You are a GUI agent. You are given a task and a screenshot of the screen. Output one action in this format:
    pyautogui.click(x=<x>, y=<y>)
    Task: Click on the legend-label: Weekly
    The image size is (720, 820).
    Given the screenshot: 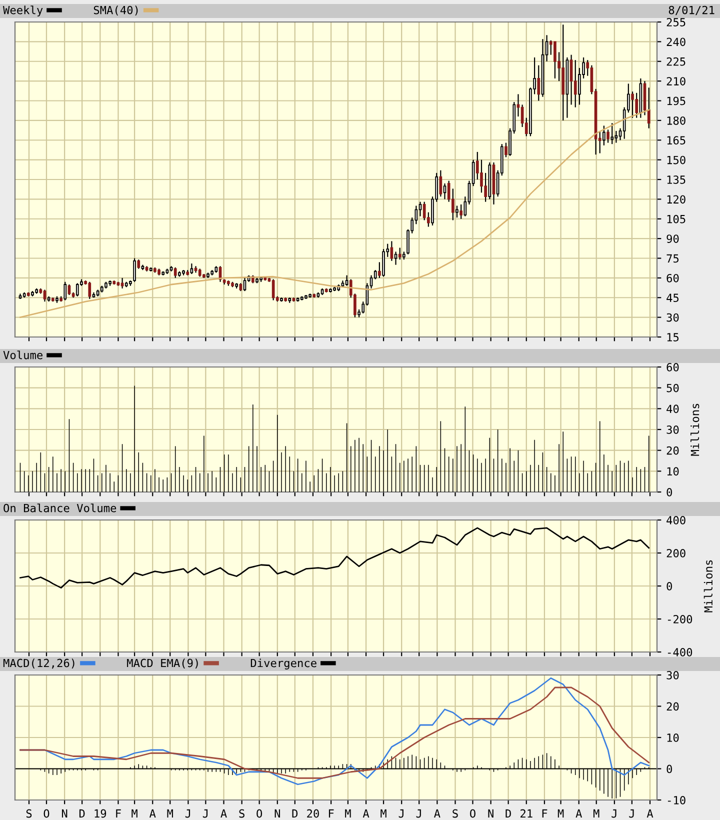 What is the action you would take?
    pyautogui.click(x=23, y=11)
    